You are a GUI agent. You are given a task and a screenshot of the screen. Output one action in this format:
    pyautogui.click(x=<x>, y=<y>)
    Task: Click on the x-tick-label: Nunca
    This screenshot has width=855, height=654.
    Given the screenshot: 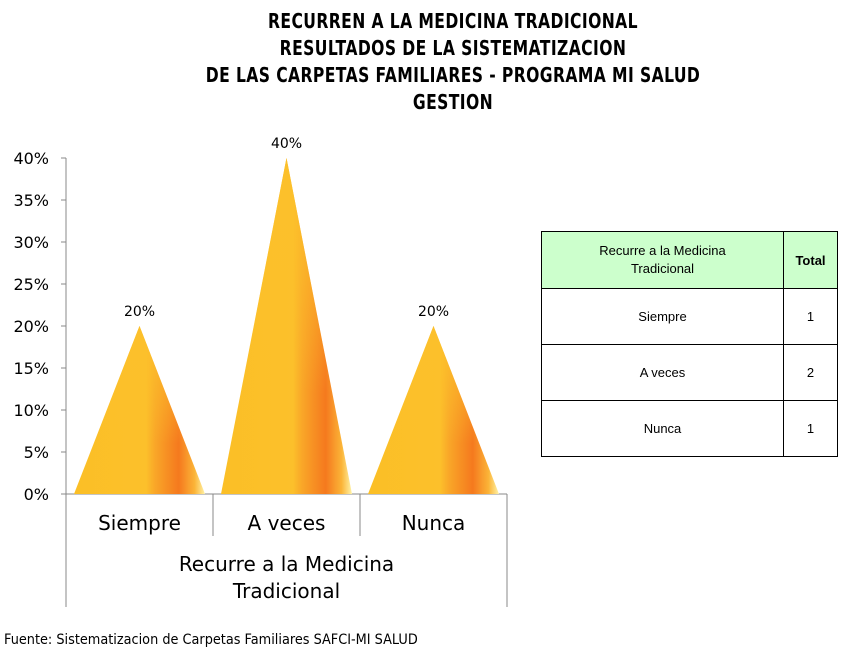 What is the action you would take?
    pyautogui.click(x=434, y=523)
    